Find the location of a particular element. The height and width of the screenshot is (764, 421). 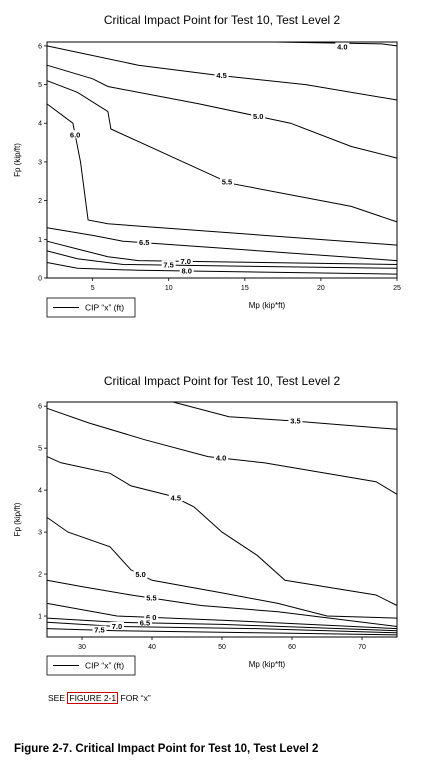

contour-line-3.5 is located at coordinates (285, 415).